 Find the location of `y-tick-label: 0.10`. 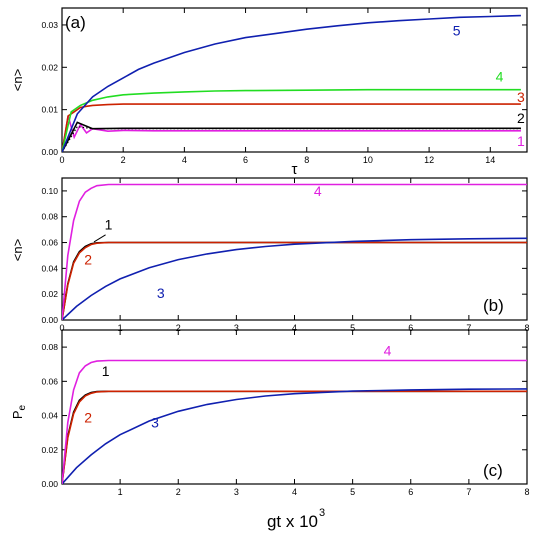

y-tick-label: 0.10 is located at coordinates (49, 191).